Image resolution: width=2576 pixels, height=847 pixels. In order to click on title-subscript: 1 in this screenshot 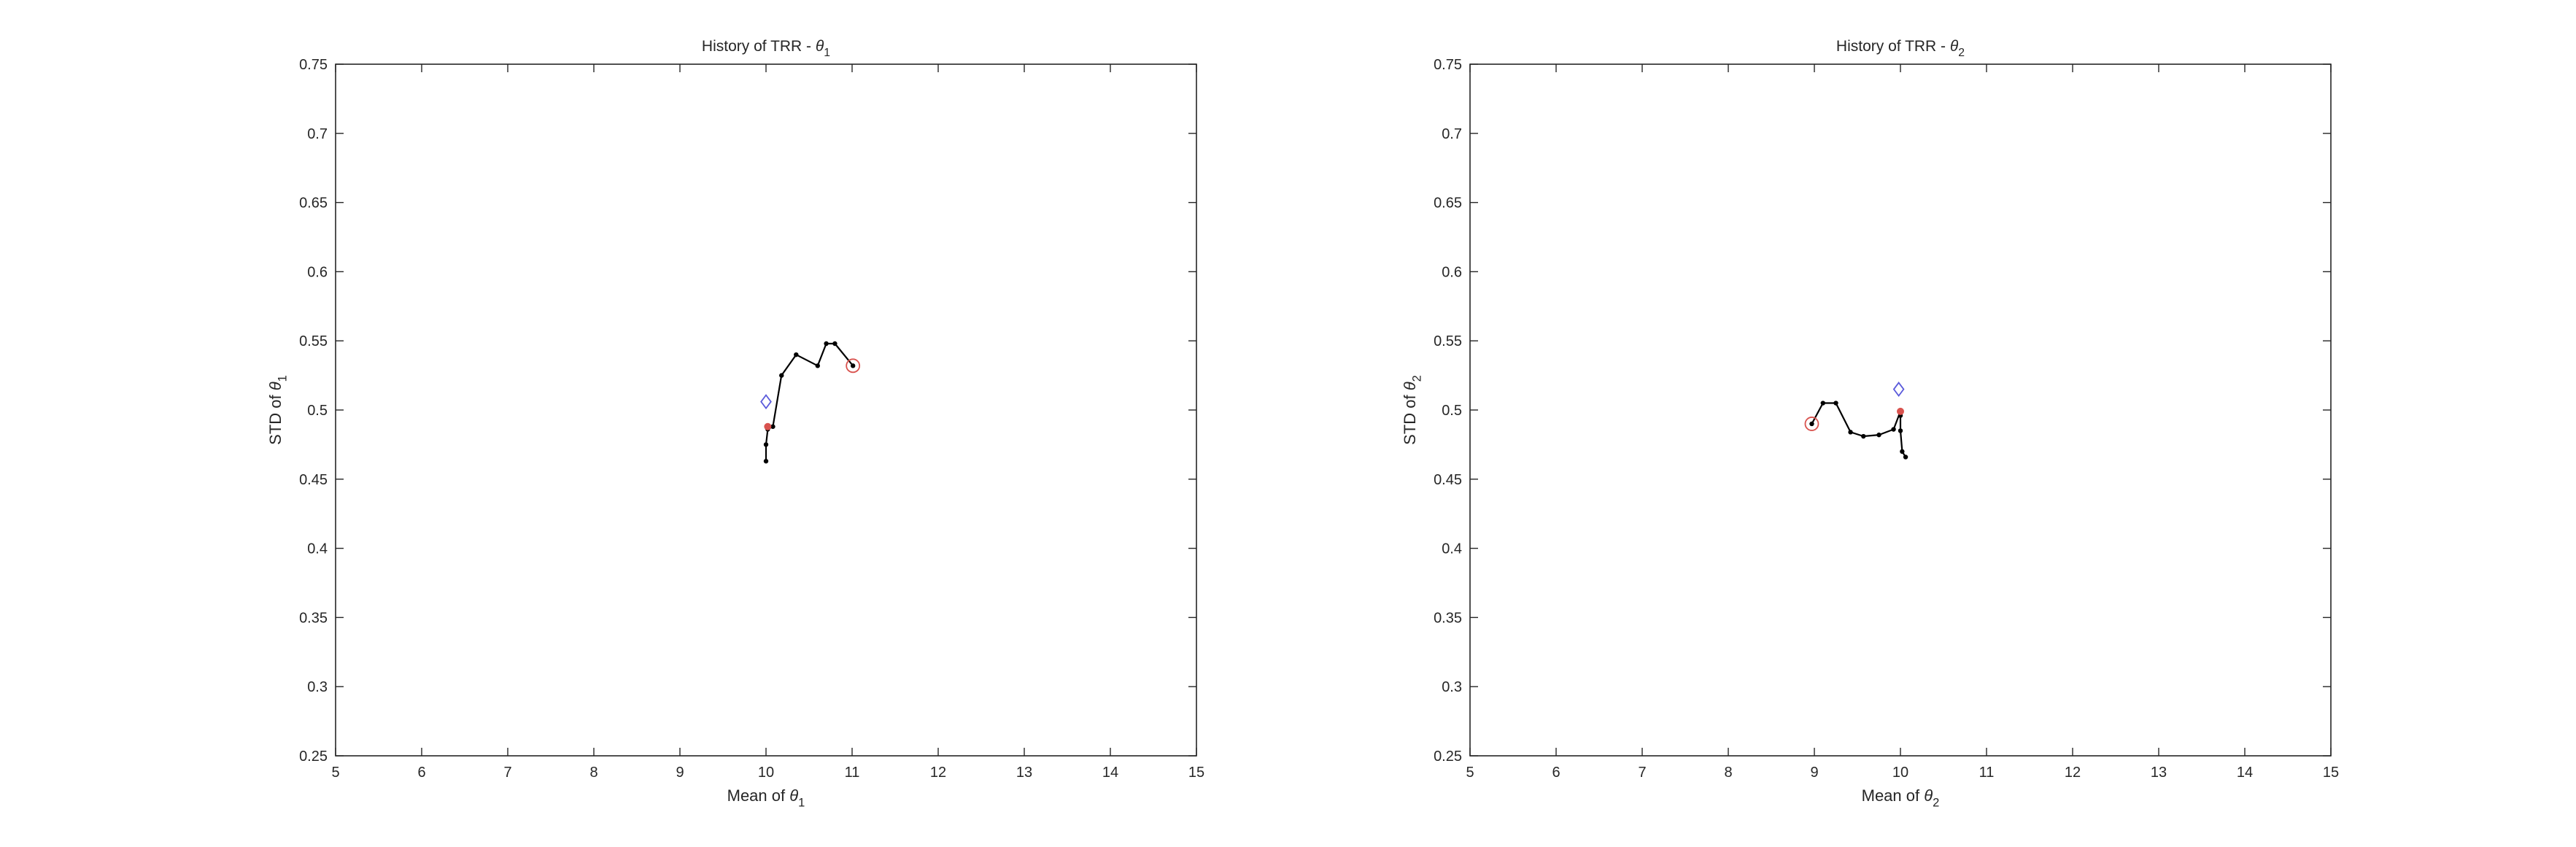, I will do `click(827, 53)`.